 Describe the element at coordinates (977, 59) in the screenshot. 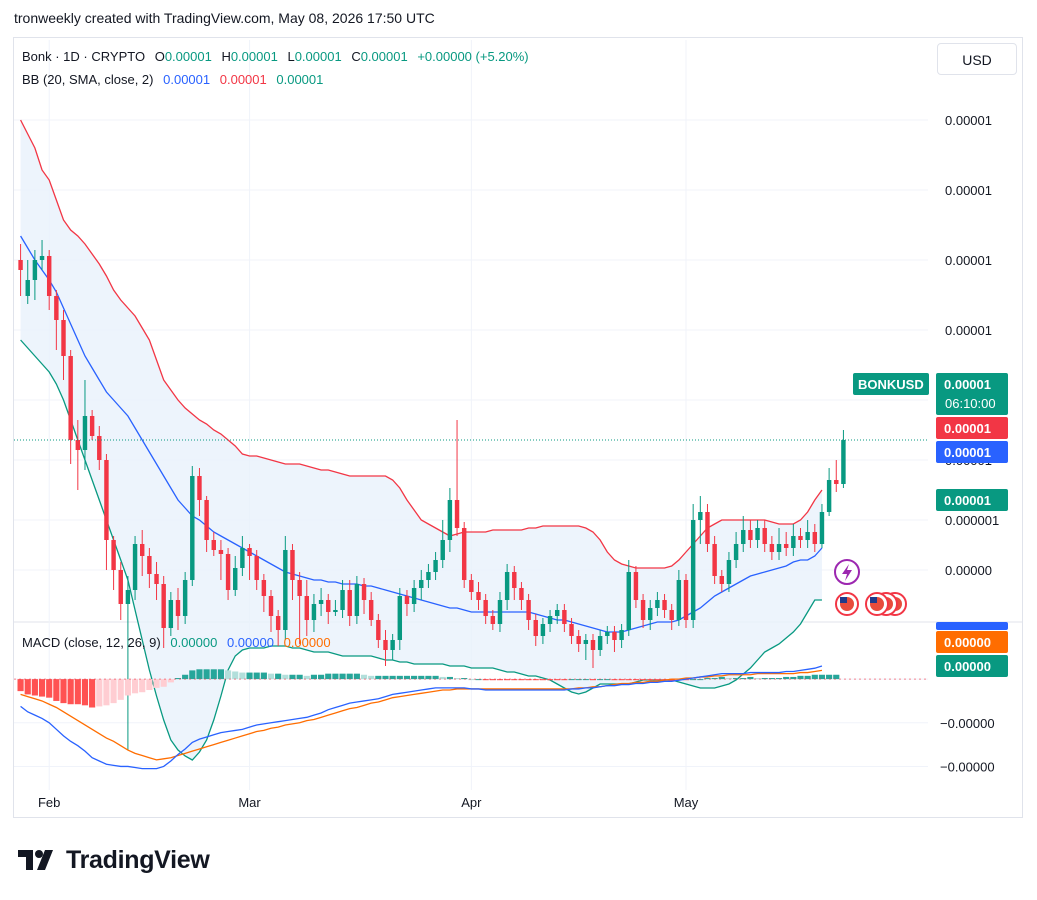

I see `currency-button: USD` at that location.